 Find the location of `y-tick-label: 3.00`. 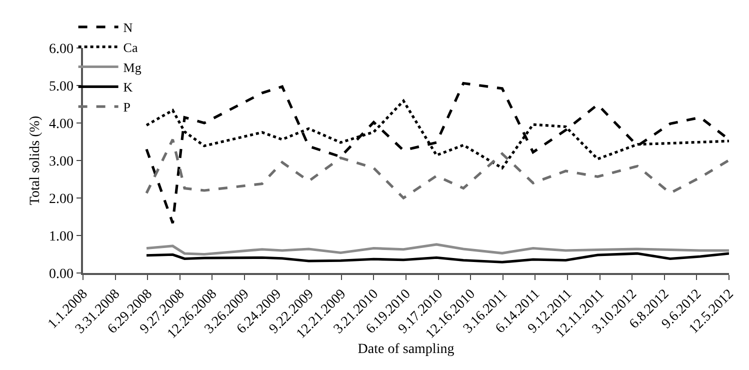

y-tick-label: 3.00 is located at coordinates (61, 162).